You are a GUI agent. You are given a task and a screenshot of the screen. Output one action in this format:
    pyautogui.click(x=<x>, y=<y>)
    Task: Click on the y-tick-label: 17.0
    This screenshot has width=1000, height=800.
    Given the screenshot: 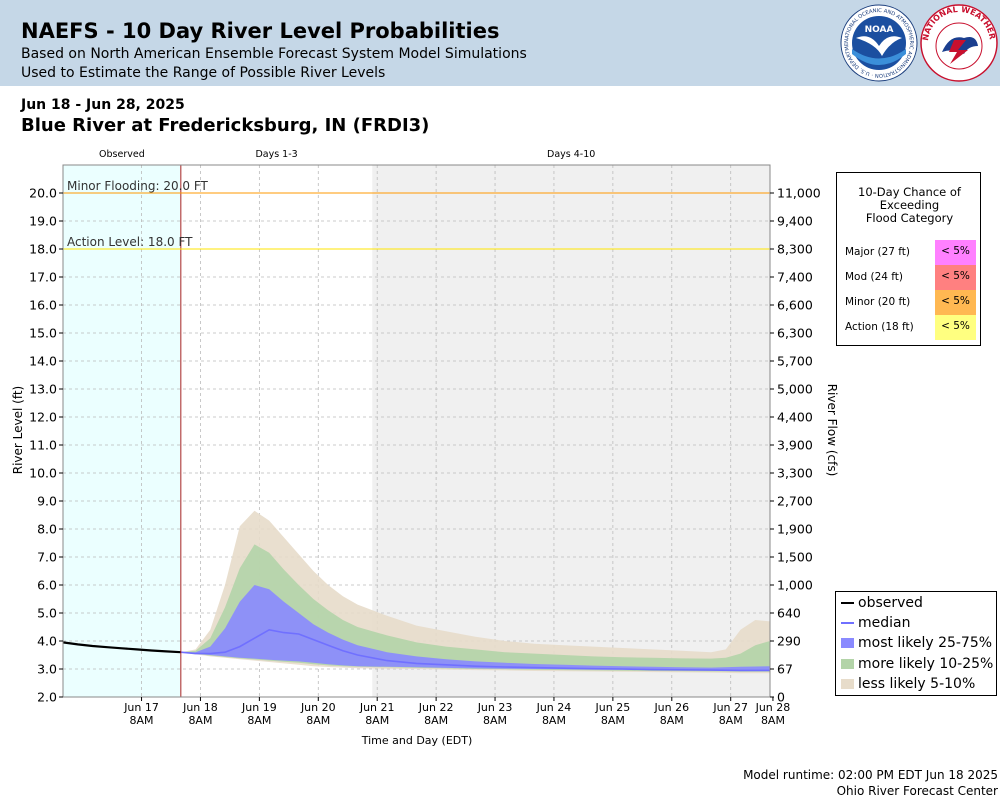 What is the action you would take?
    pyautogui.click(x=43, y=277)
    